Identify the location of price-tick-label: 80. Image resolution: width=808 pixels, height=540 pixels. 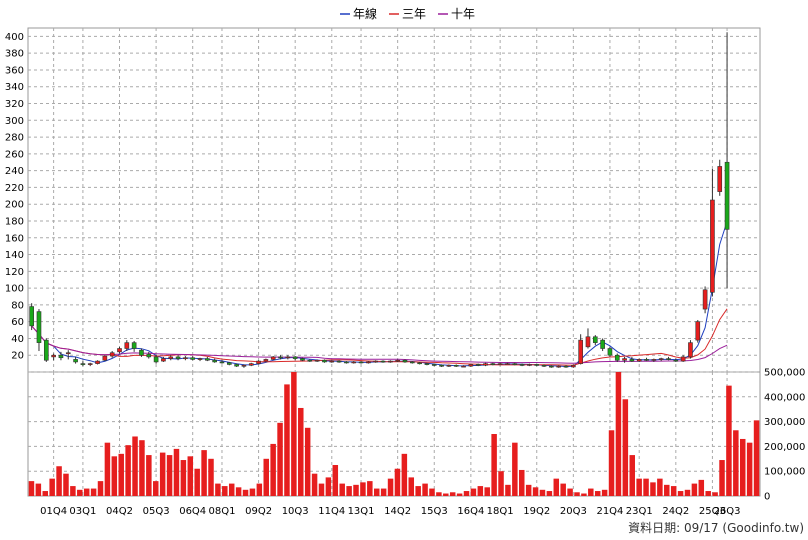
(17, 305).